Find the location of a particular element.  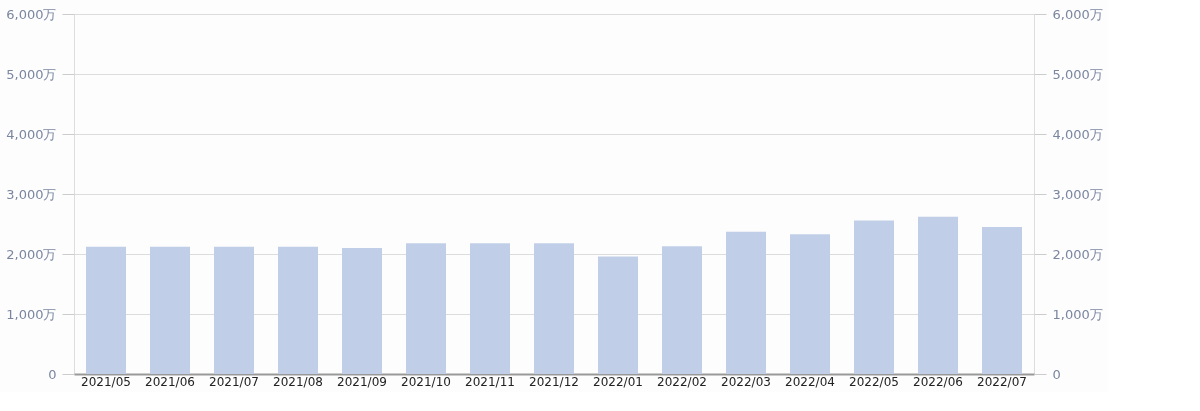

y-tick-label: 4,000万 is located at coordinates (31, 134).